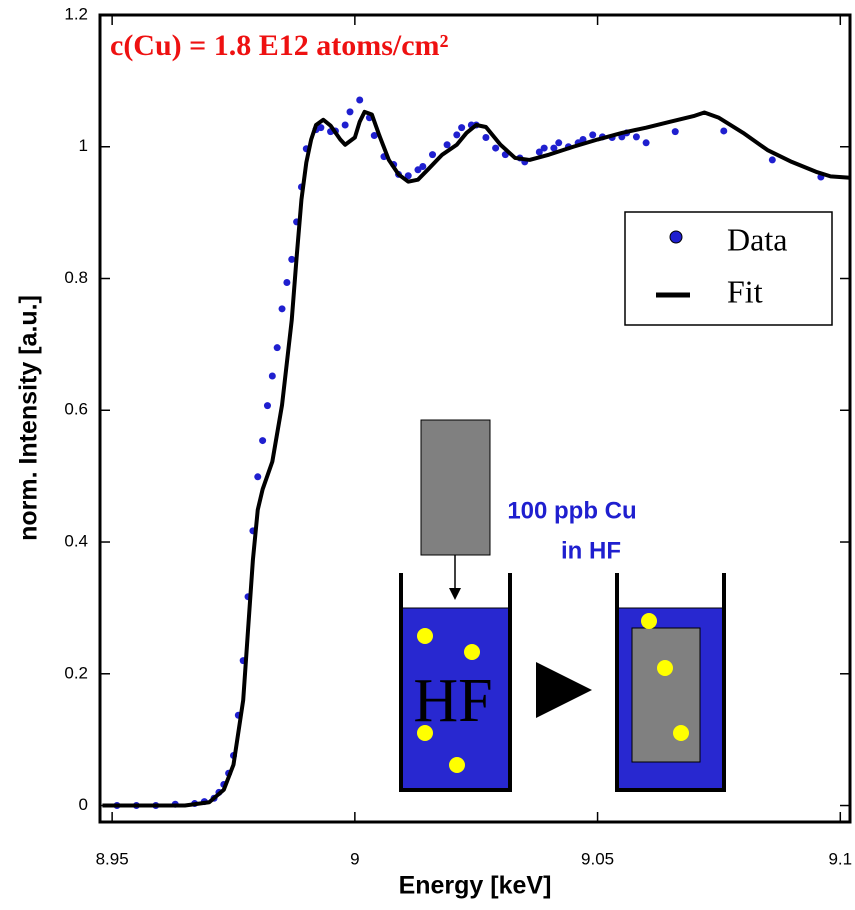 The image size is (855, 910). Describe the element at coordinates (564, 690) in the screenshot. I see `process-arrow` at that location.